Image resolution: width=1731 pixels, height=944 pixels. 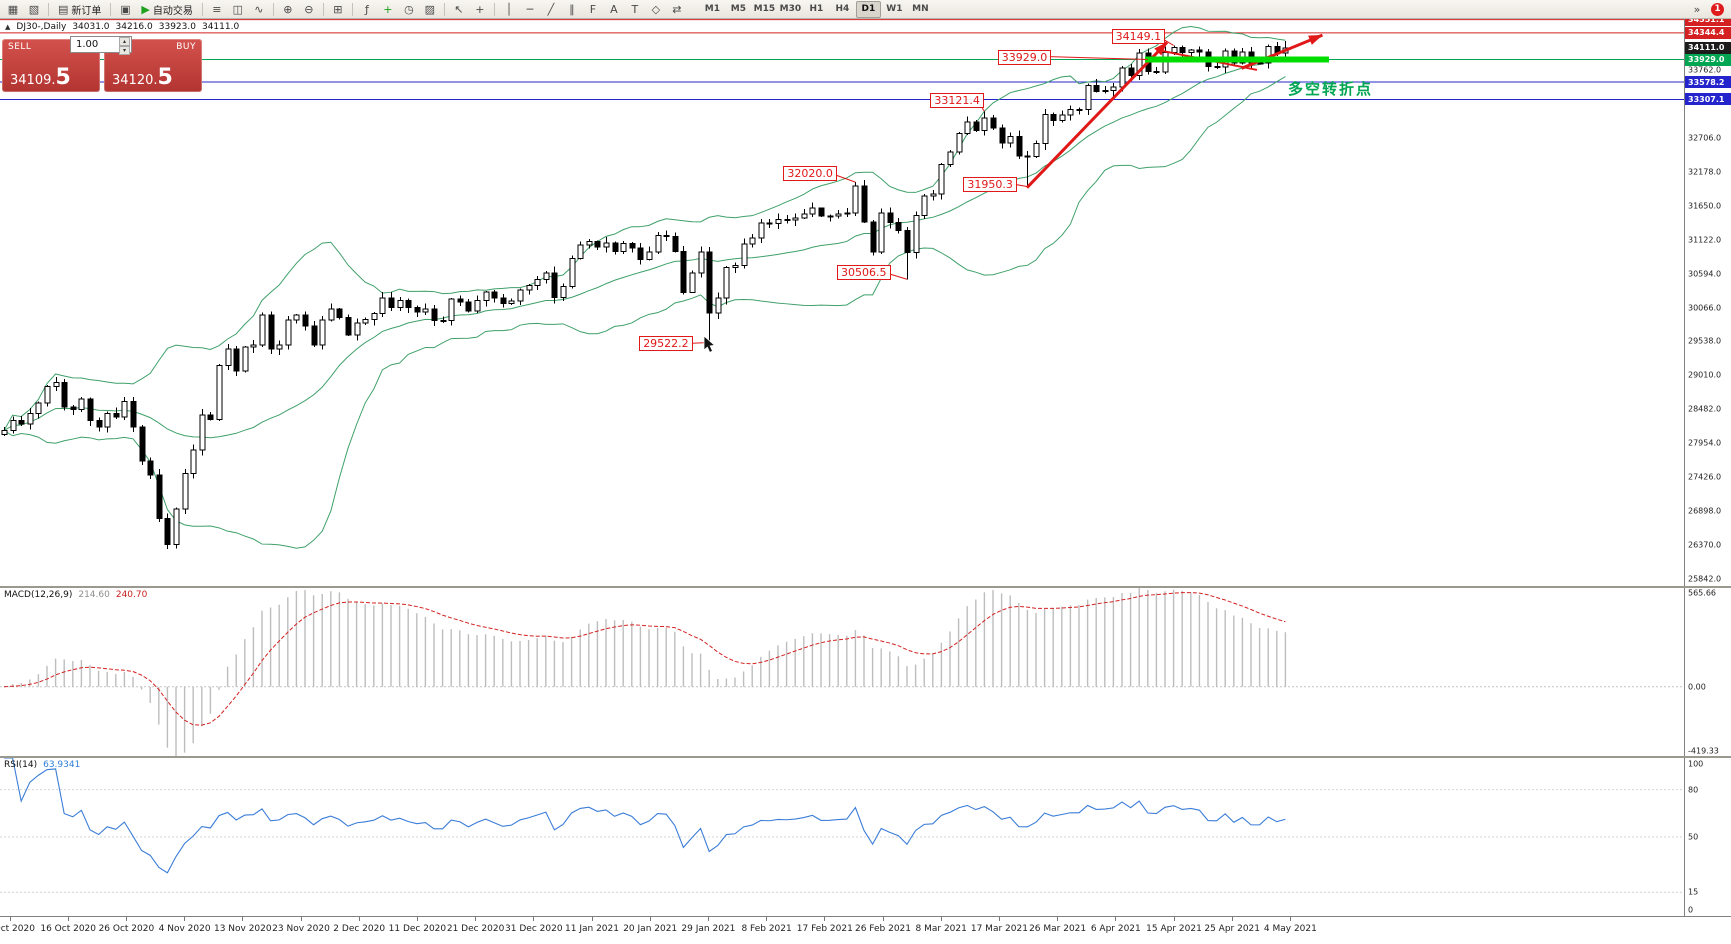 What do you see at coordinates (80, 9) in the screenshot?
I see `new-order-button: ▤ 新订单` at bounding box center [80, 9].